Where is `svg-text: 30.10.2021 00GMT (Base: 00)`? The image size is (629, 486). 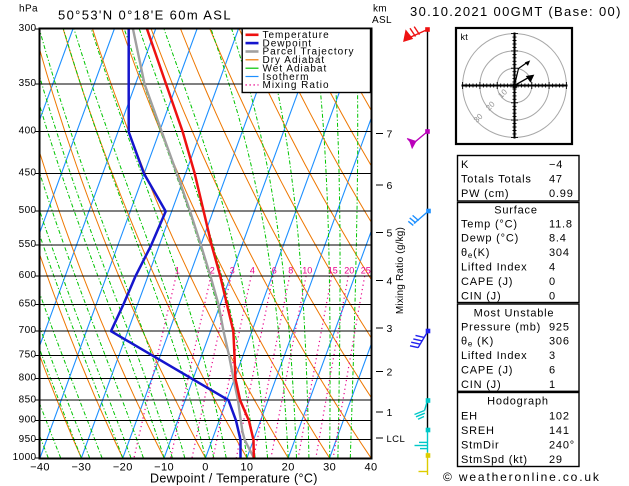
svg-text: 30.10.2021 00GMT (Base: 00) is located at coordinates (516, 11).